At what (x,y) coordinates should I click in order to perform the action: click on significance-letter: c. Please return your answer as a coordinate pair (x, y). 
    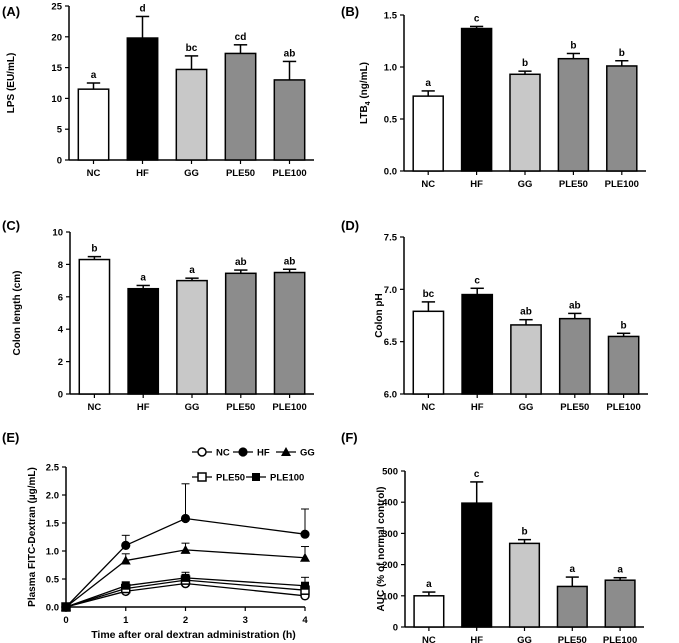
    Looking at the image, I should click on (477, 280).